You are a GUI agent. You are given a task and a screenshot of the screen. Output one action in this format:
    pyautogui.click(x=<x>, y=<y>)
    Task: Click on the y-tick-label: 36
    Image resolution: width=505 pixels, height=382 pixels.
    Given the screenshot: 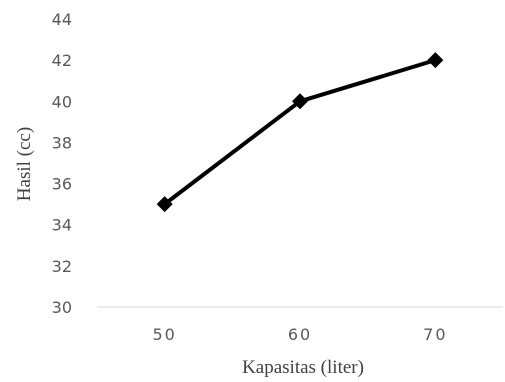 What is the action you would take?
    pyautogui.click(x=62, y=184)
    